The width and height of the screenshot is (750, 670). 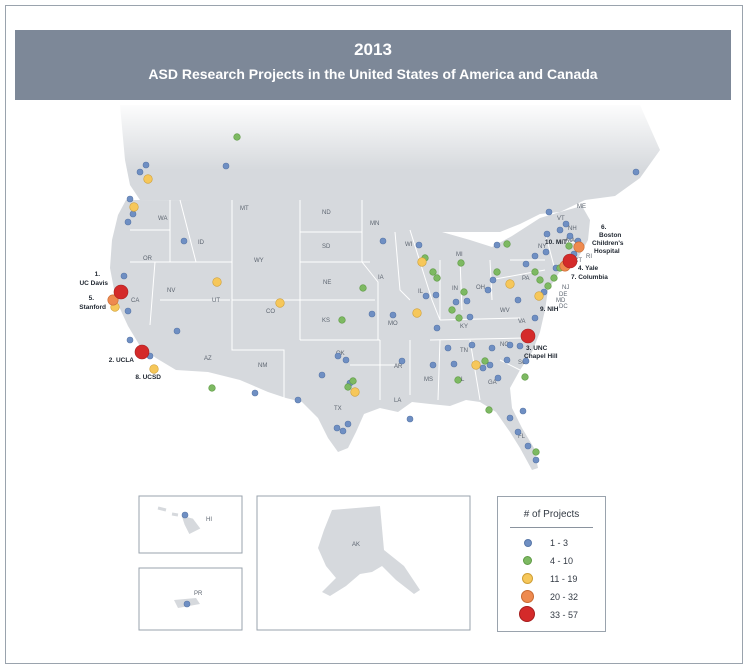 What do you see at coordinates (607, 251) in the screenshot?
I see `city-label-hospital: Hospital` at bounding box center [607, 251].